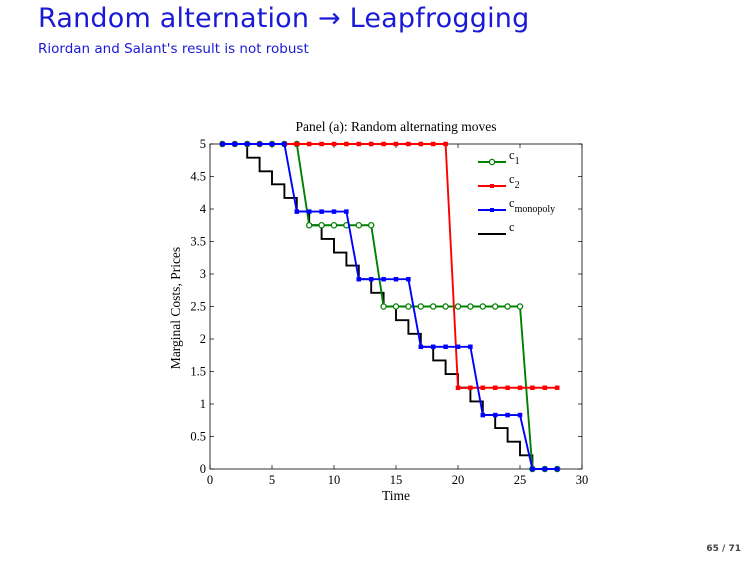  What do you see at coordinates (198, 242) in the screenshot?
I see `y-tick-label: 3.5` at bounding box center [198, 242].